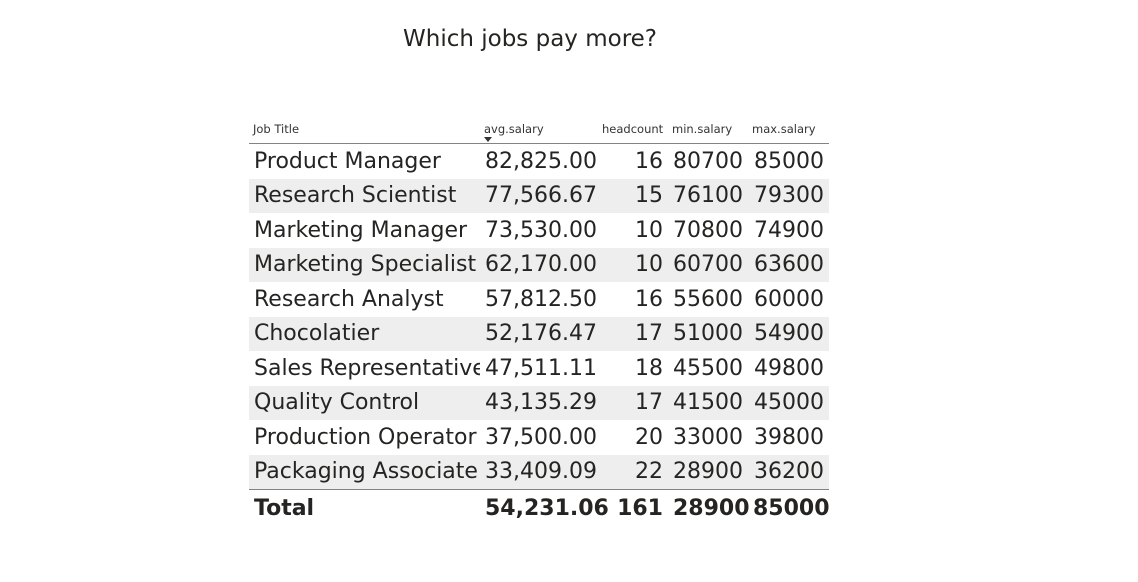  What do you see at coordinates (349, 299) in the screenshot?
I see `cell-job-title: Research Analyst` at bounding box center [349, 299].